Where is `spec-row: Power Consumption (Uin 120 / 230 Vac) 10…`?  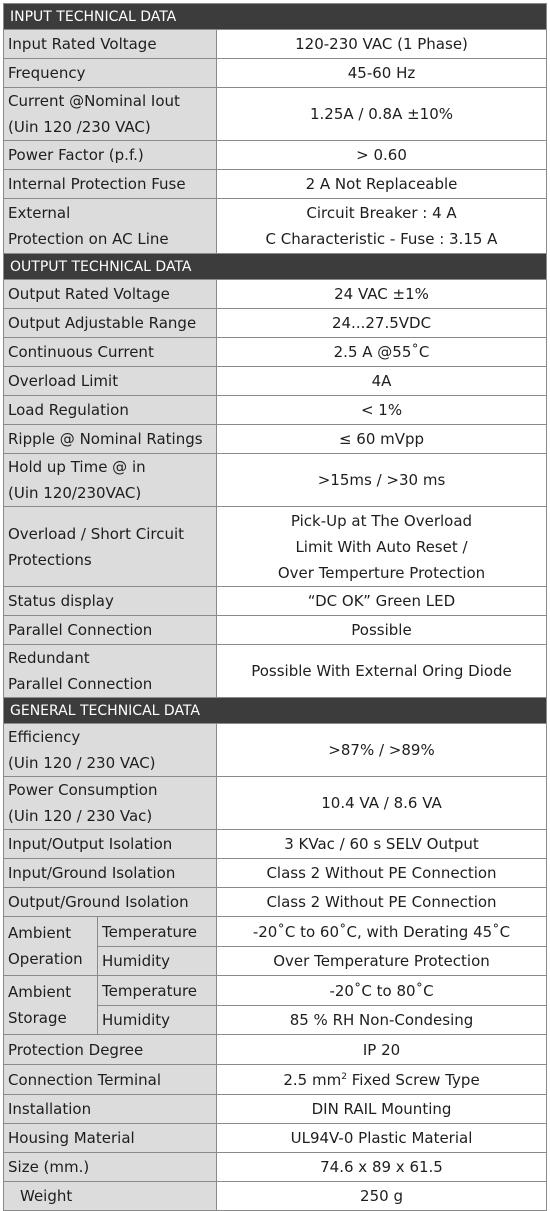
spec-row: Power Consumption (Uin 120 / 230 Vac) 10… is located at coordinates (275, 803).